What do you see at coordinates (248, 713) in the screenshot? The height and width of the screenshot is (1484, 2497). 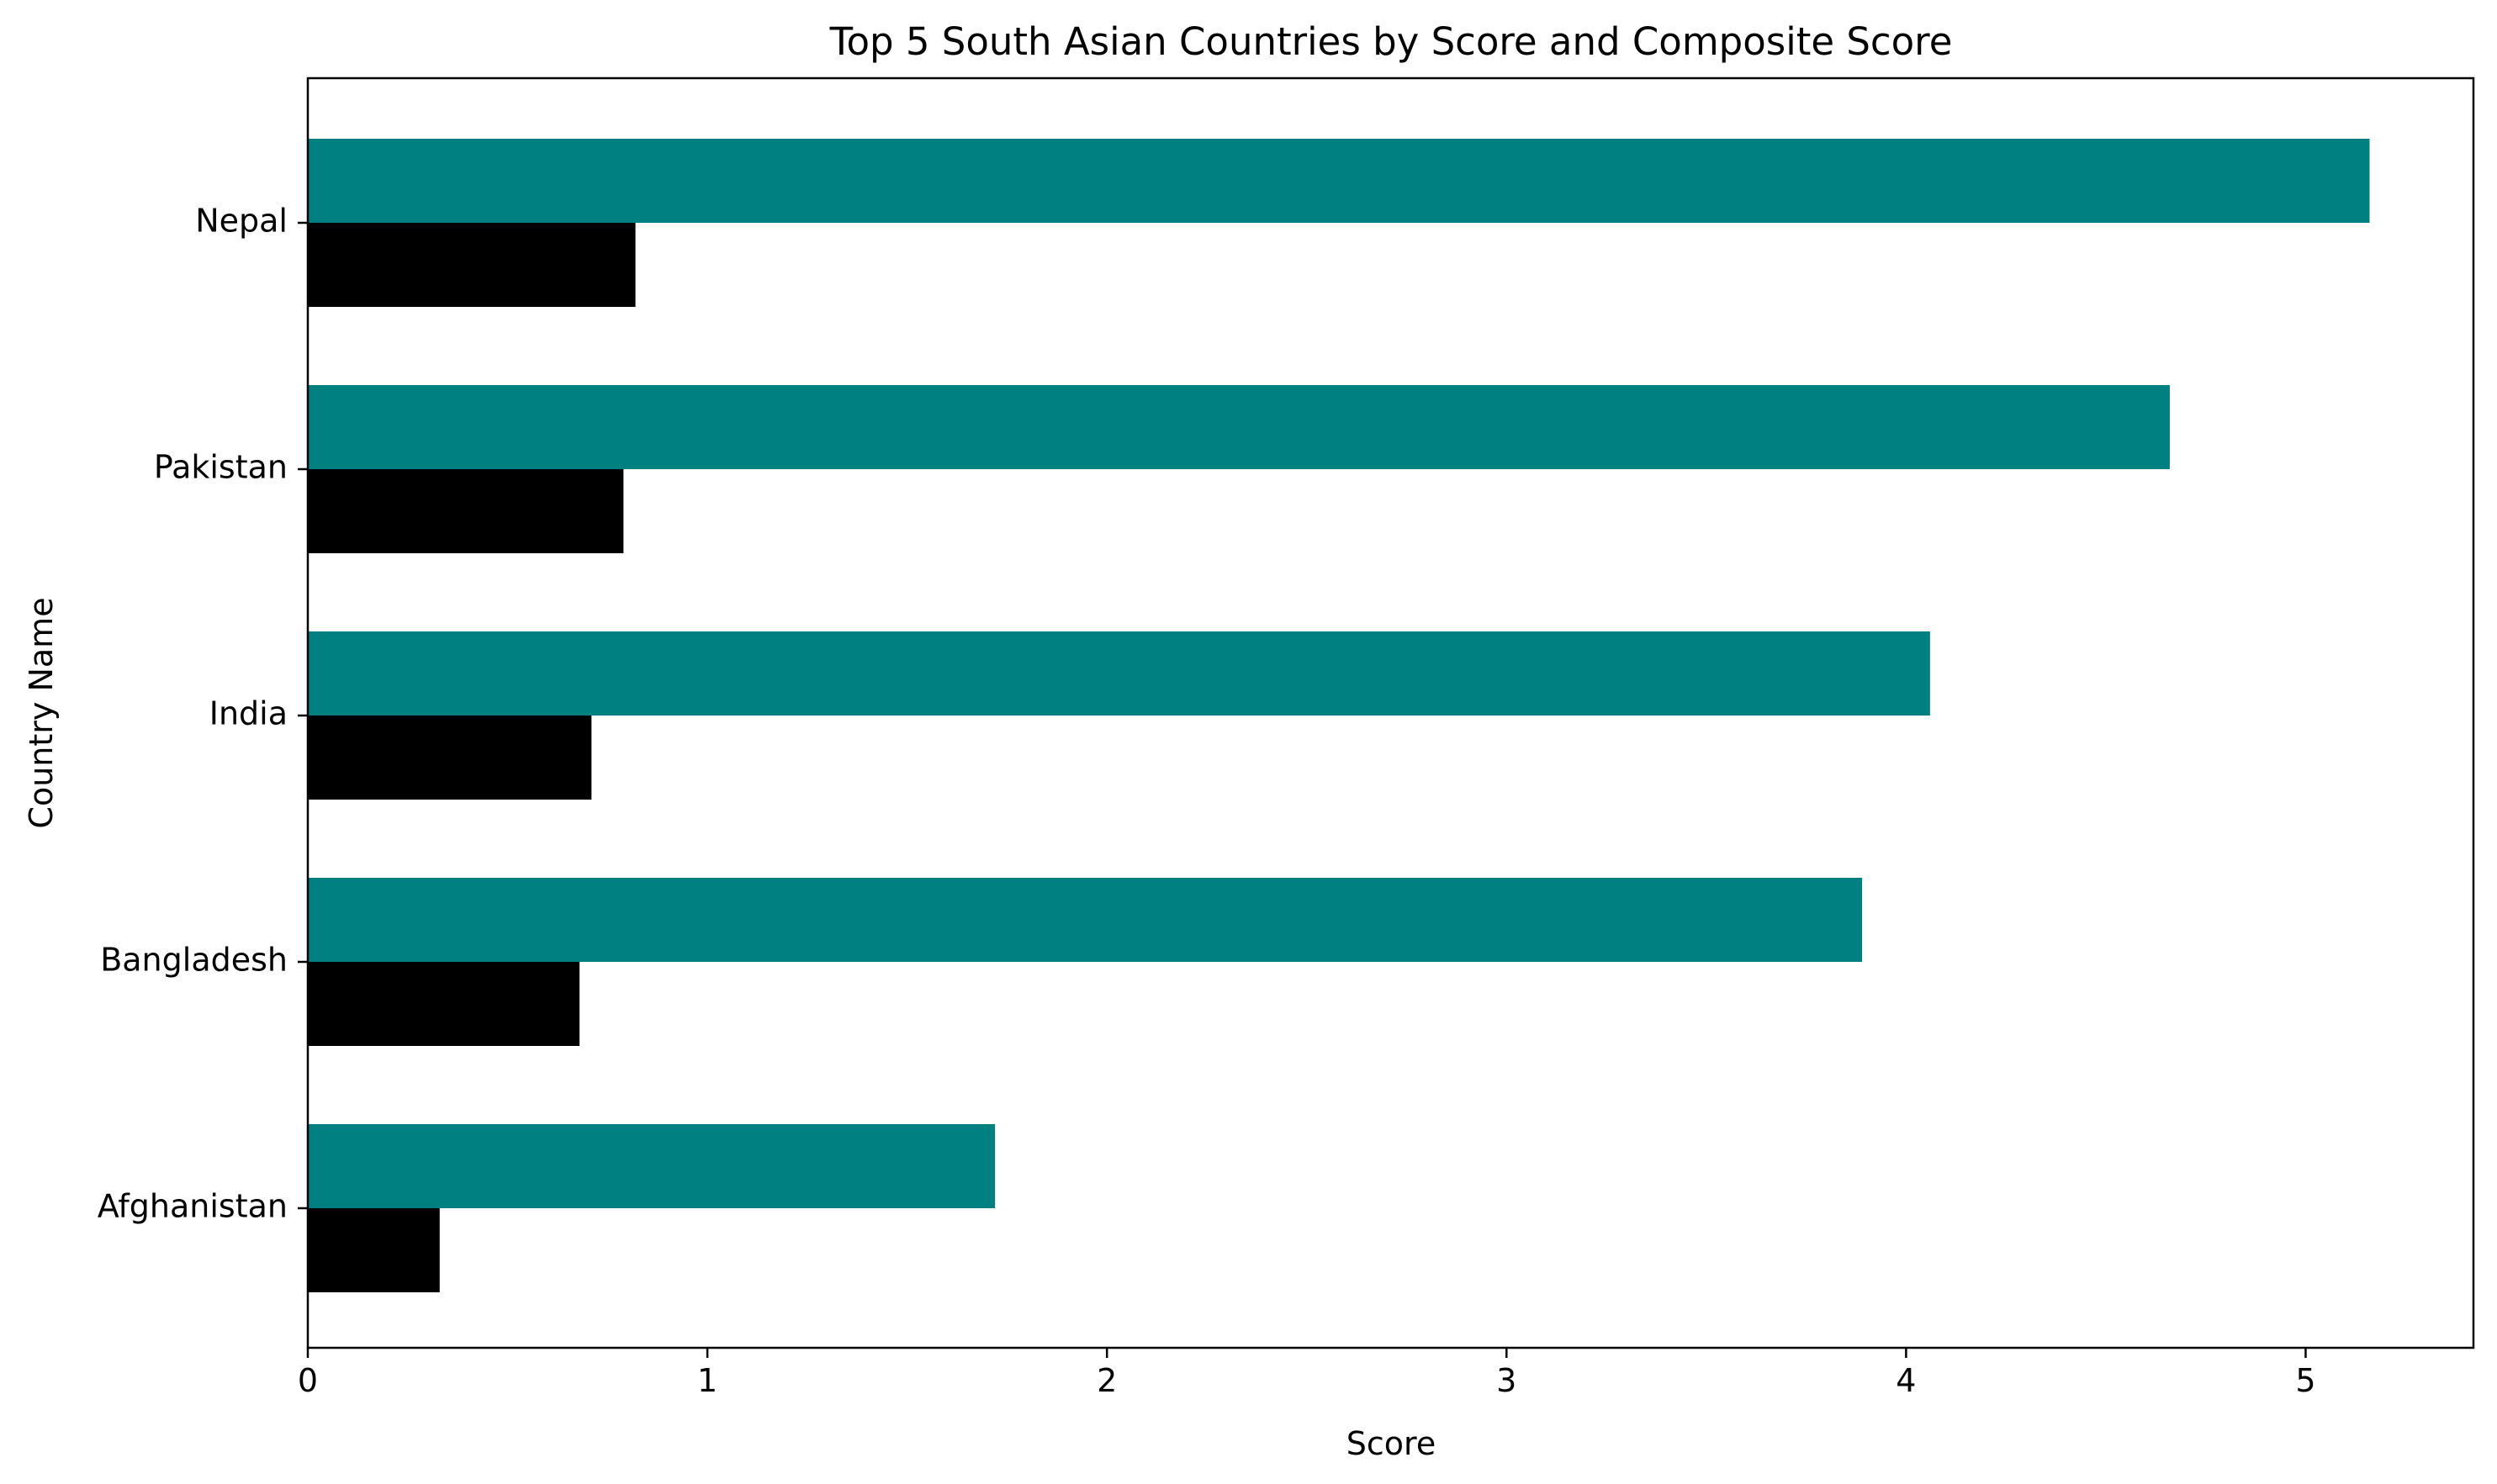 I see `y-tick-label-india: India` at bounding box center [248, 713].